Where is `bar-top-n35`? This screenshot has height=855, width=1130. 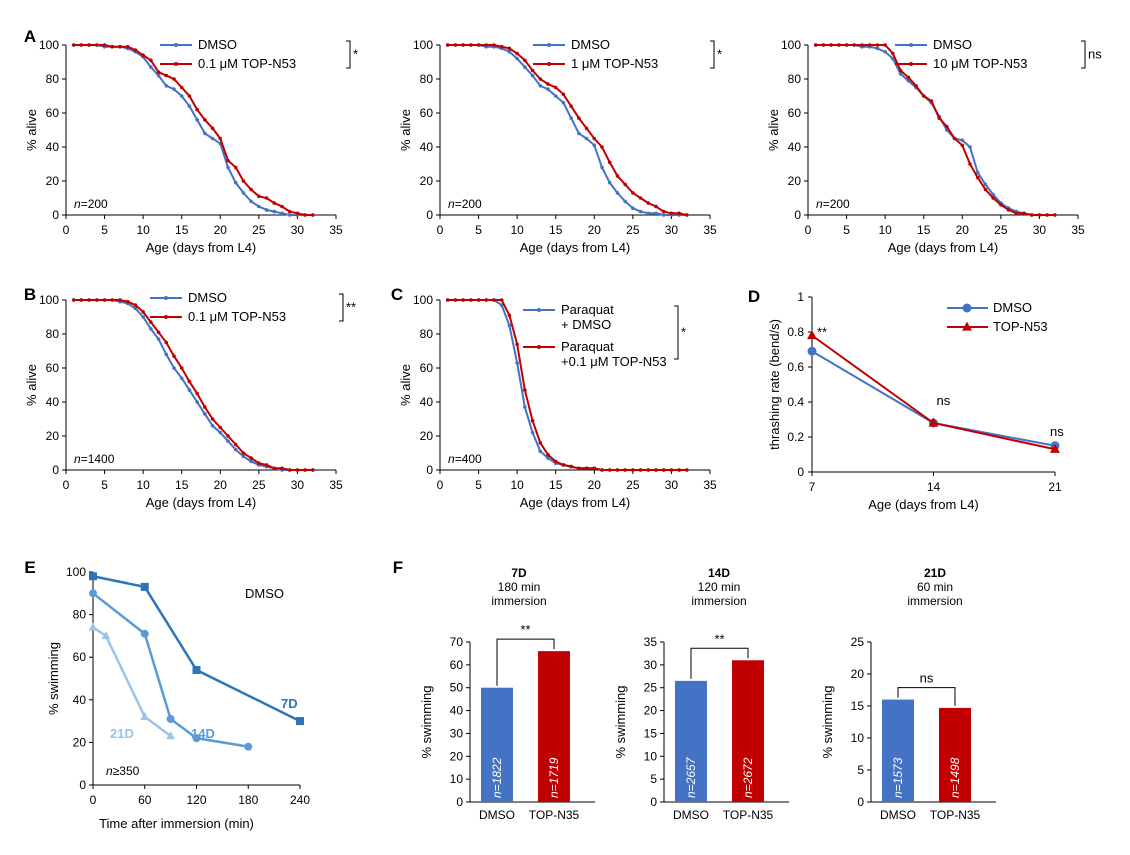
bar-top-n35 is located at coordinates (955, 754).